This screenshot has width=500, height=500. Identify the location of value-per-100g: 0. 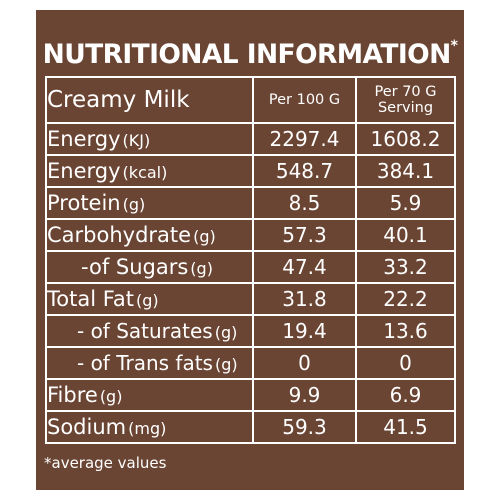
(304, 363).